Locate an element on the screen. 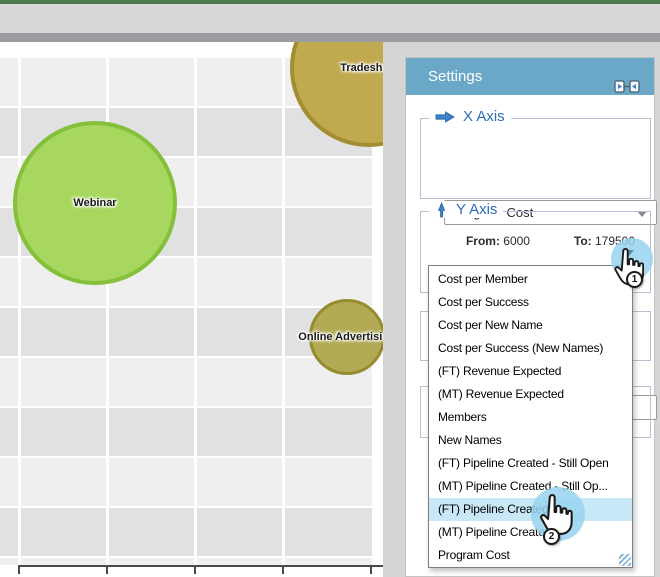 The height and width of the screenshot is (577, 660). dropdown-item: (FT) Pipeline Created - Still Open is located at coordinates (523, 463).